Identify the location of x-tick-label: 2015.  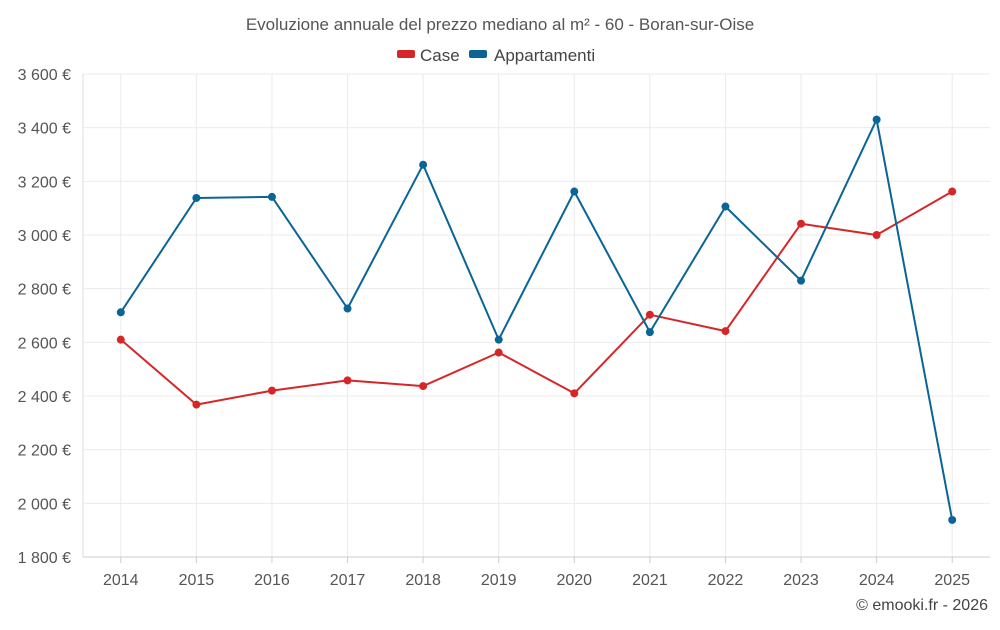
(197, 580).